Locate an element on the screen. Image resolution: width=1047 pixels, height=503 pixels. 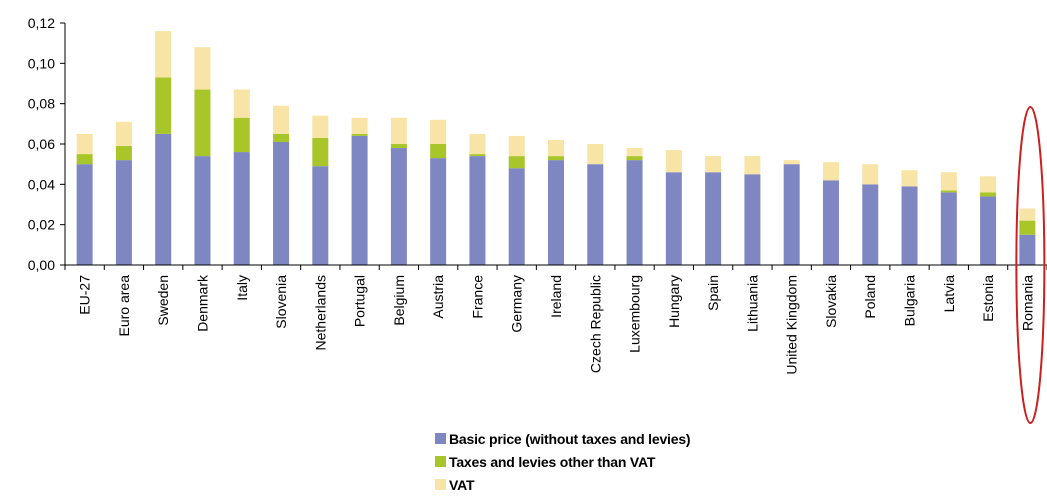
y-tick-label: 0,04 is located at coordinates (41, 184).